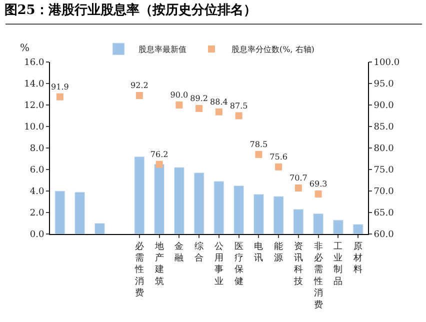  What do you see at coordinates (239, 263) in the screenshot?
I see `x-tick-label: 医疗保健` at bounding box center [239, 263].